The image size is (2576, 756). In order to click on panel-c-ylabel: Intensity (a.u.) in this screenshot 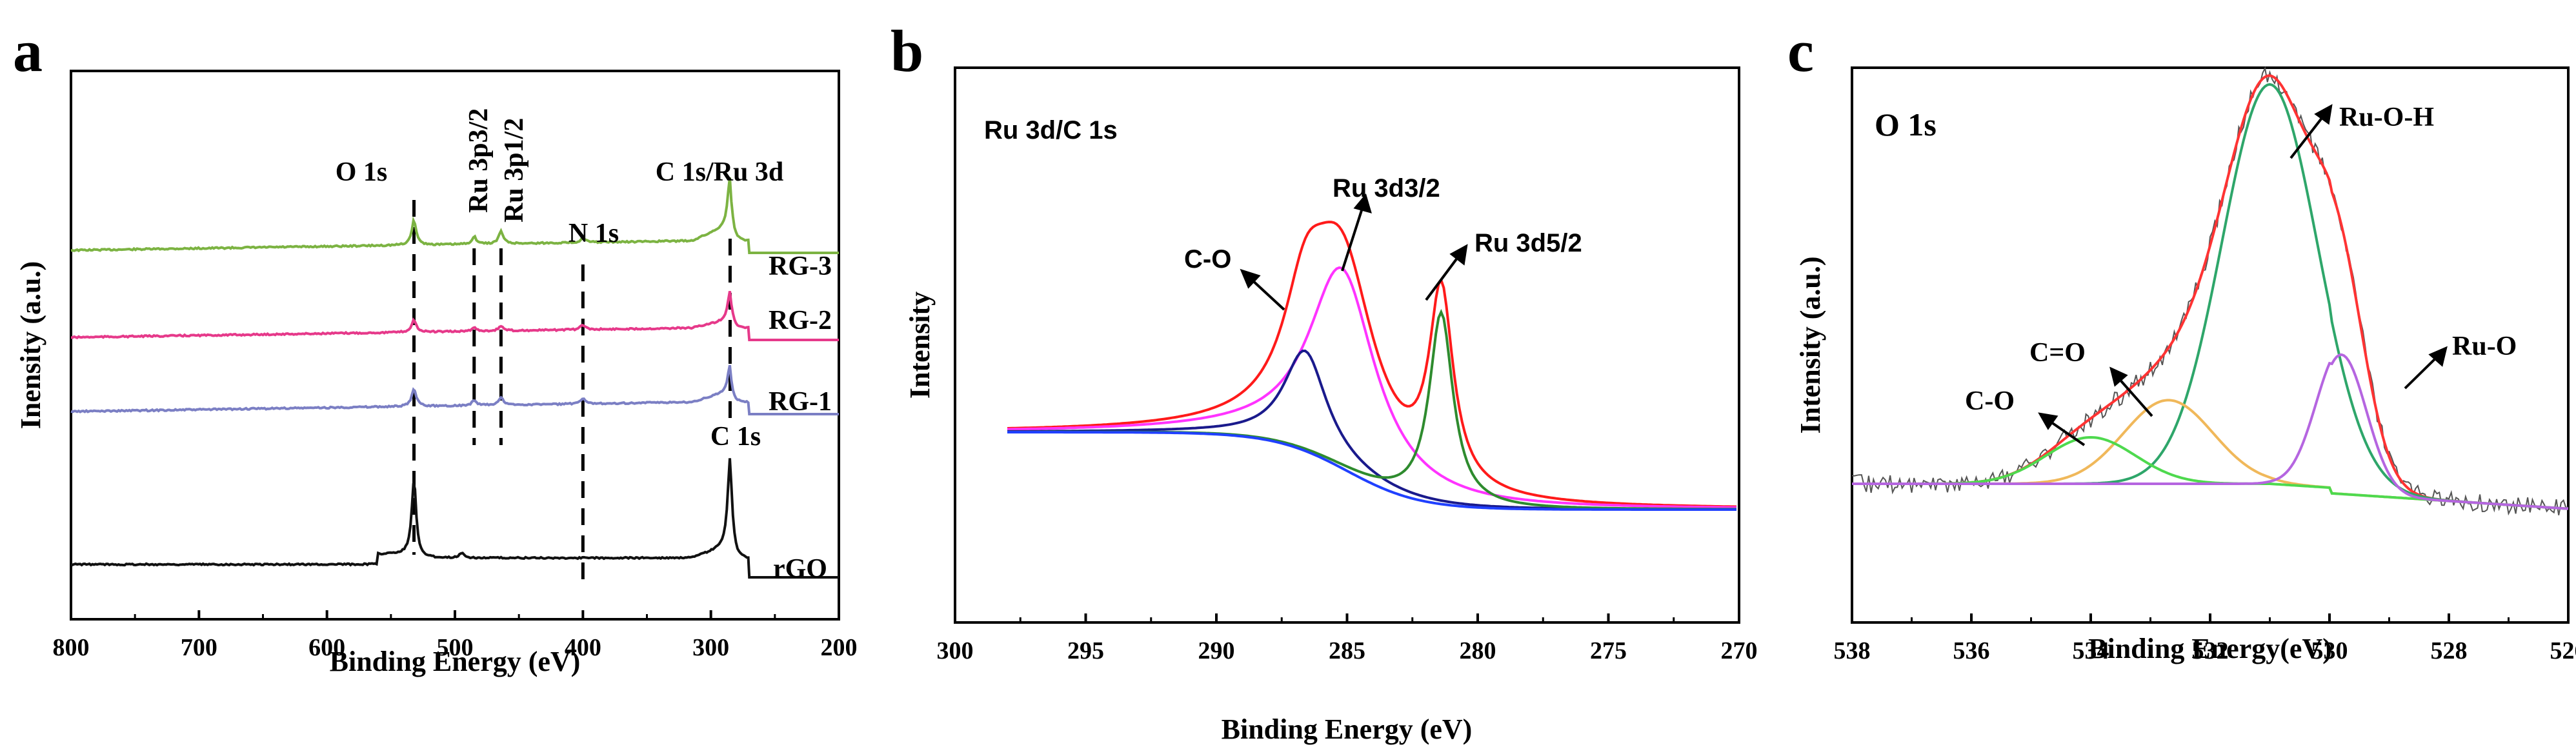, I will do `click(1810, 344)`.